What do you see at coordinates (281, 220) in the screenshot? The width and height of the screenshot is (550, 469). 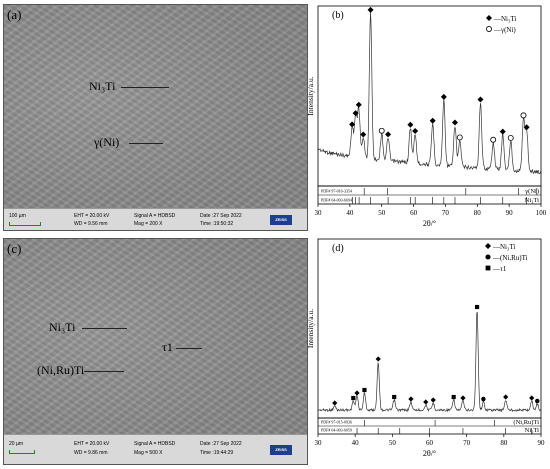 I see `zeiss-logo-a: ZEISS` at bounding box center [281, 220].